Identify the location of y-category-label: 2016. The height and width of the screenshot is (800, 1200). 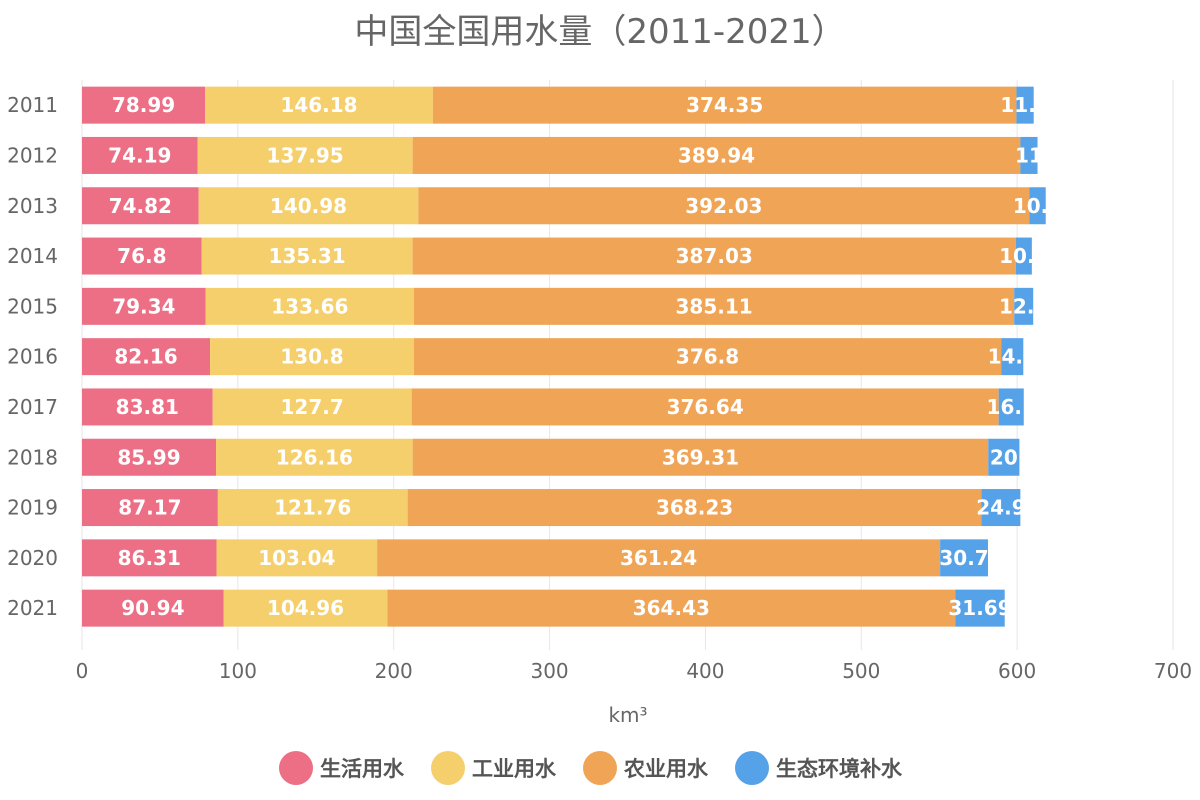
(32, 357).